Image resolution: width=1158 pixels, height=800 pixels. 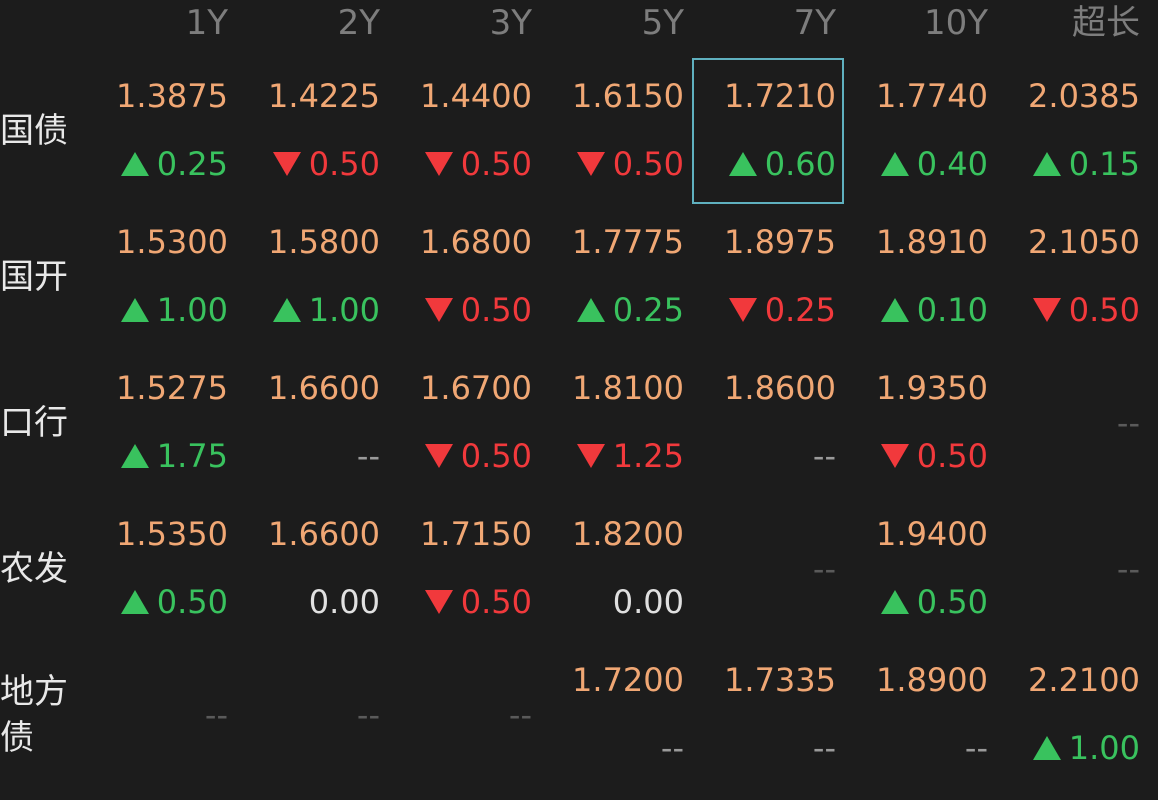 What do you see at coordinates (1084, 96) in the screenshot?
I see `yield-price: 2.0385` at bounding box center [1084, 96].